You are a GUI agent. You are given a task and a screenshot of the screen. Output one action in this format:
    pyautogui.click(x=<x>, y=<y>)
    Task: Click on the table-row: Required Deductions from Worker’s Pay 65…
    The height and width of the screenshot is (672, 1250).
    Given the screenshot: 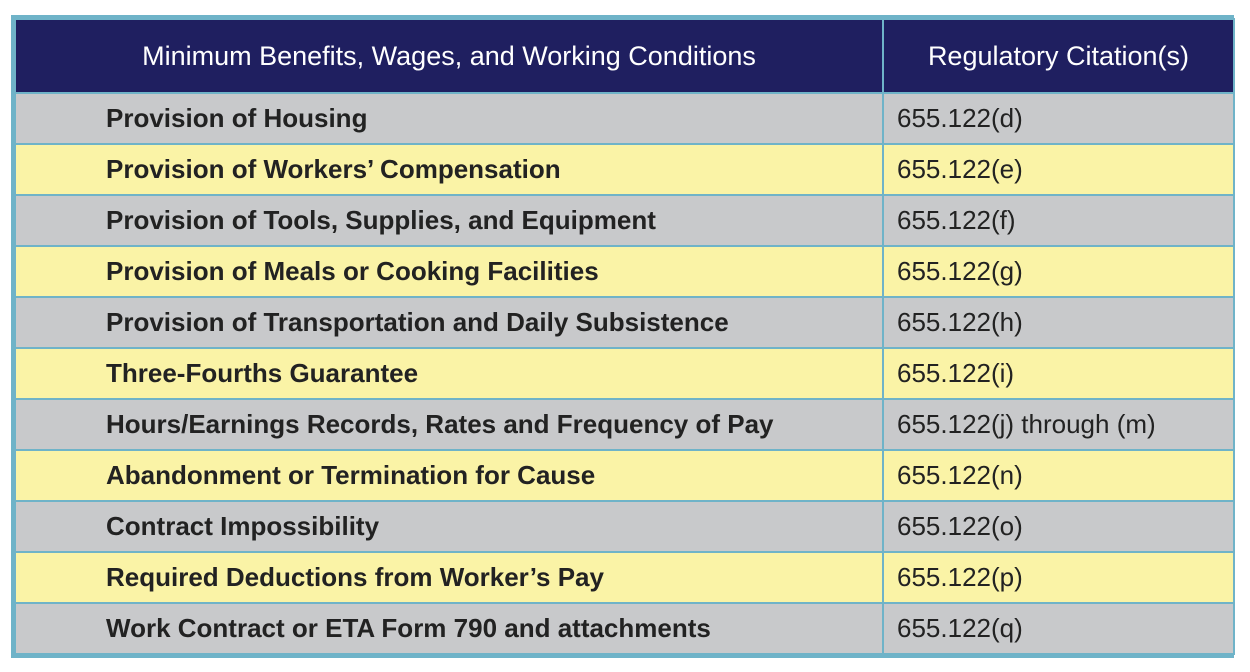 What is the action you would take?
    pyautogui.click(x=624, y=577)
    